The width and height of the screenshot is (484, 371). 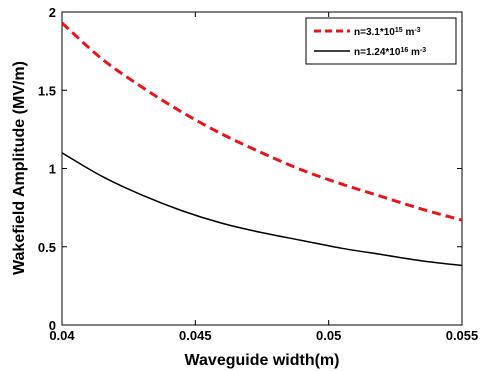 I want to click on x-tick-label: 0.05, so click(x=328, y=335).